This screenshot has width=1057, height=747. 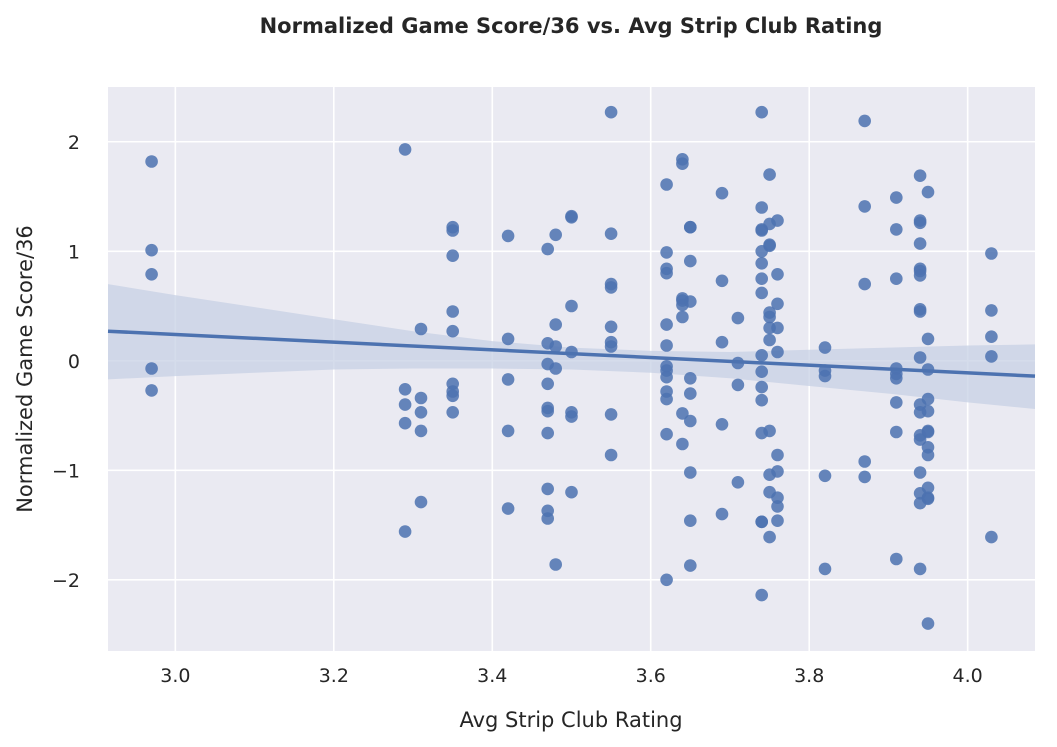 What do you see at coordinates (968, 676) in the screenshot?
I see `x-tick-label: 4.0` at bounding box center [968, 676].